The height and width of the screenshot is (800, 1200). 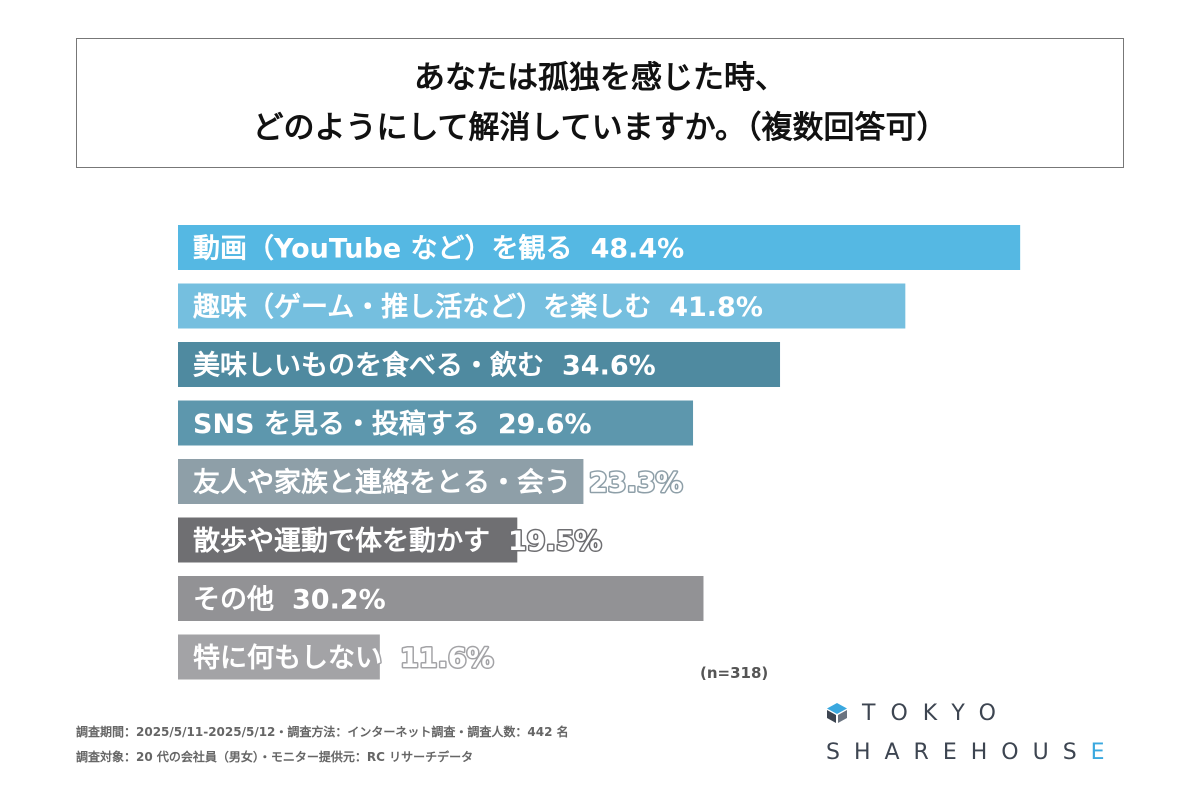 I want to click on bar-label-7: 特に何もしない 11.6%, so click(x=343, y=658).